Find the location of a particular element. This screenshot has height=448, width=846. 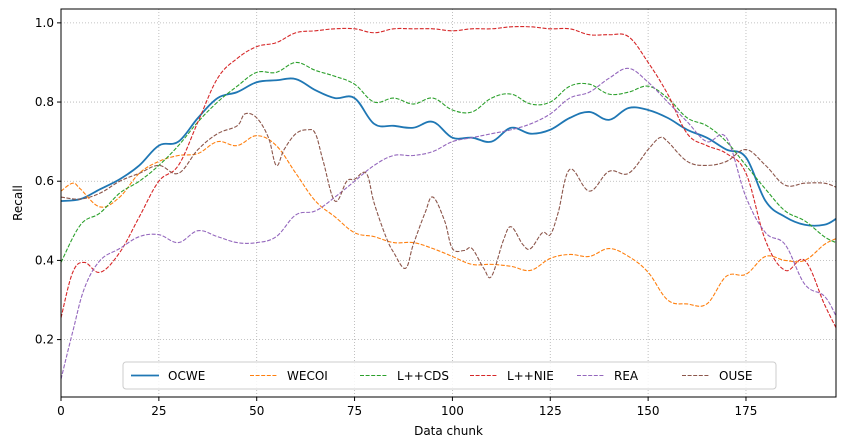

x-tick-label: 100 is located at coordinates (452, 411).